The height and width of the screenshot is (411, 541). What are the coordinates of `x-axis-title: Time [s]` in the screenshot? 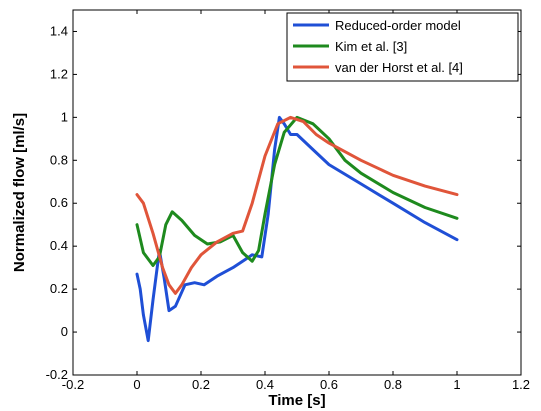 It's located at (296, 400).